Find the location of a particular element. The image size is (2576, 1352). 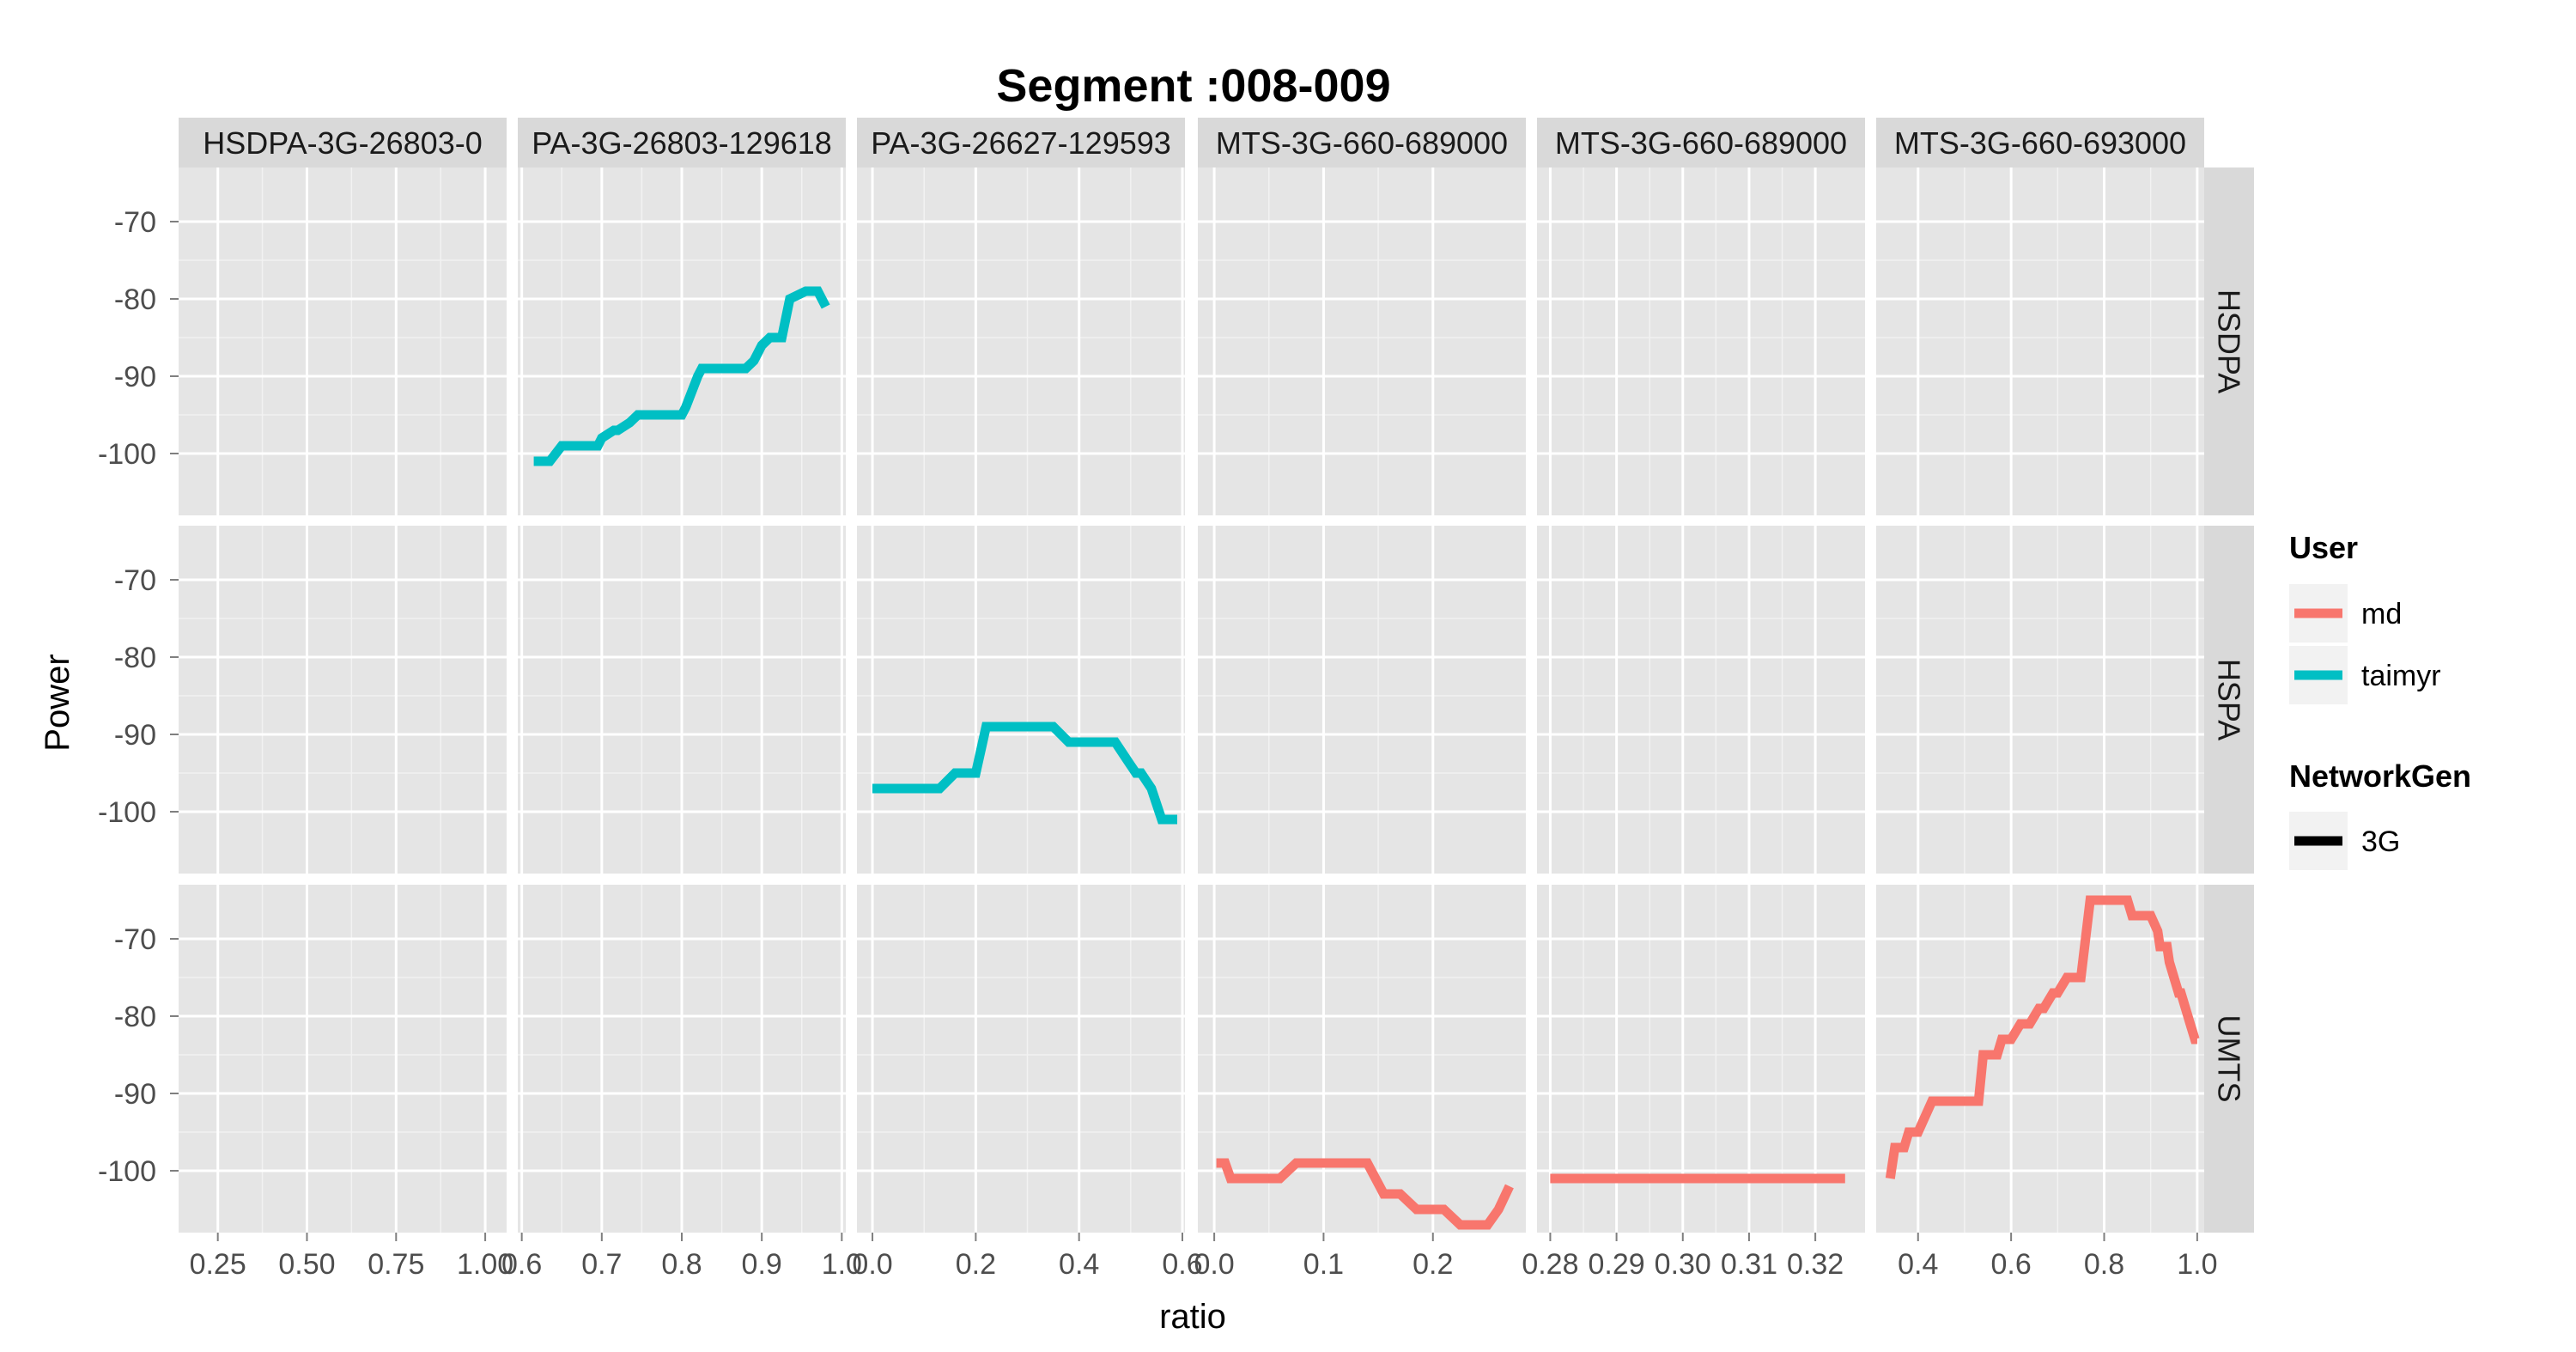

x-tick-label: 0.75 is located at coordinates (396, 1264).